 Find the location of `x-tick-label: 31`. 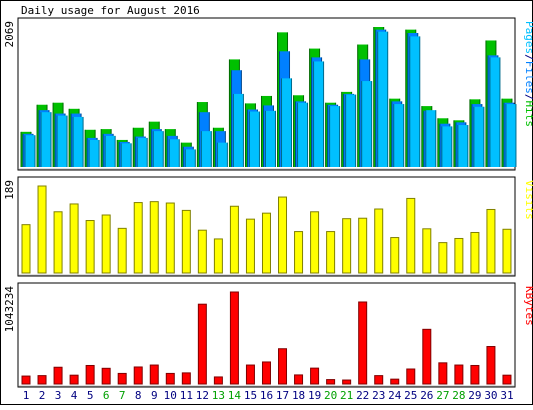

x-tick-label: 31 is located at coordinates (506, 395).